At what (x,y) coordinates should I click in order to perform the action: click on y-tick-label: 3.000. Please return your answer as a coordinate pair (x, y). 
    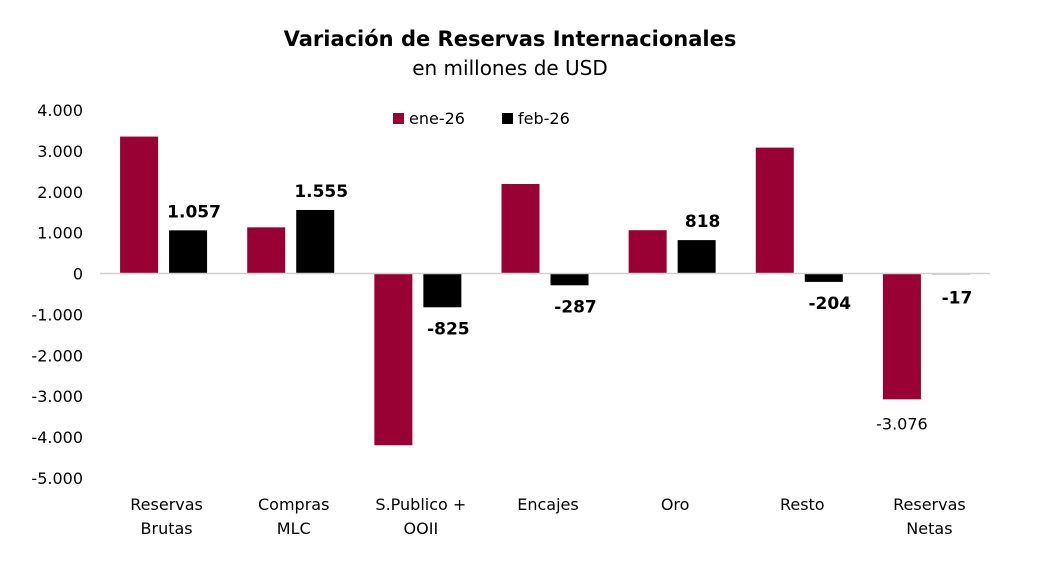
    Looking at the image, I should click on (60, 151).